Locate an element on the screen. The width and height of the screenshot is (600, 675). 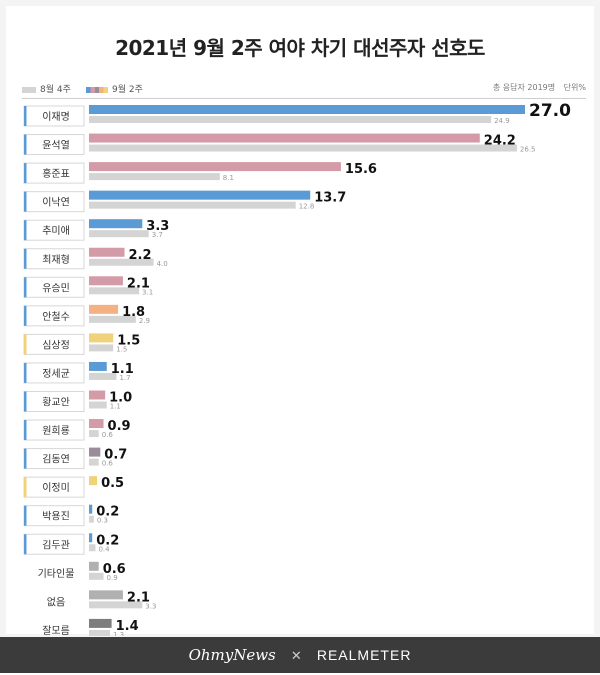
category-label: 없음 is located at coordinates (56, 601).